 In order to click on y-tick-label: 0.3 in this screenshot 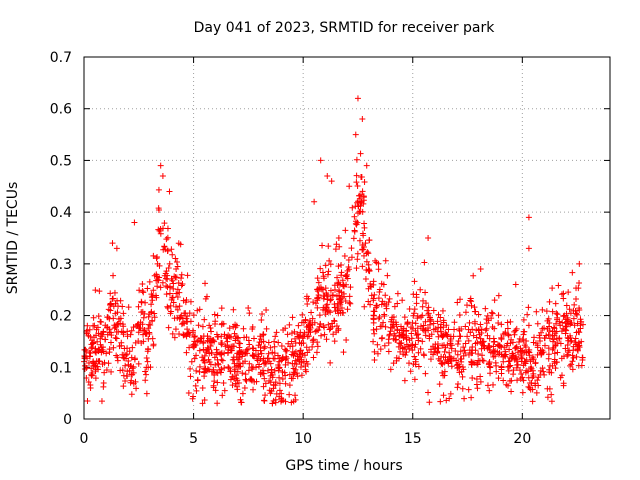, I will do `click(61, 265)`.